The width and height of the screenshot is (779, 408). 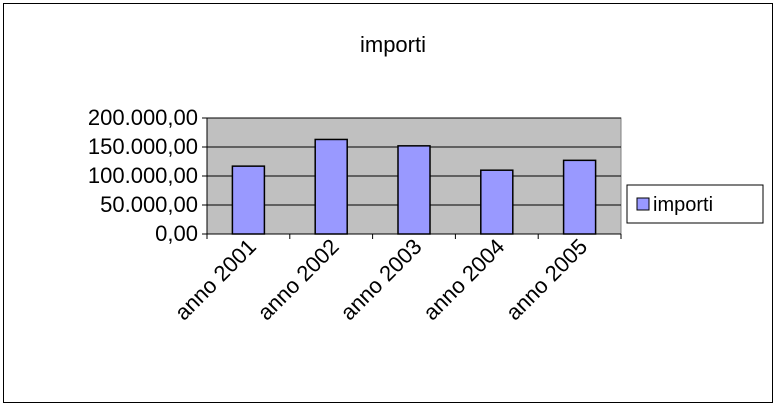 I want to click on y-tick-label: 150.000,00, so click(x=143, y=146).